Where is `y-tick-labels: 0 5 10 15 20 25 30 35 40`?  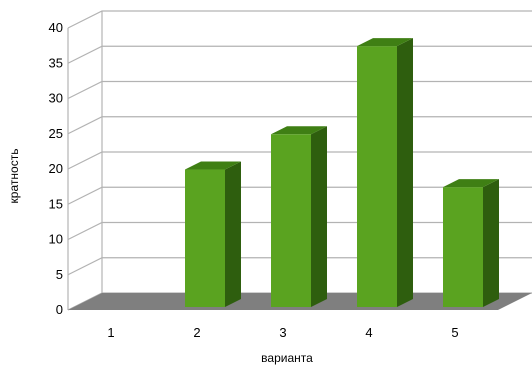 y-tick-labels: 0 5 10 15 20 25 30 35 40 is located at coordinates (56, 168).